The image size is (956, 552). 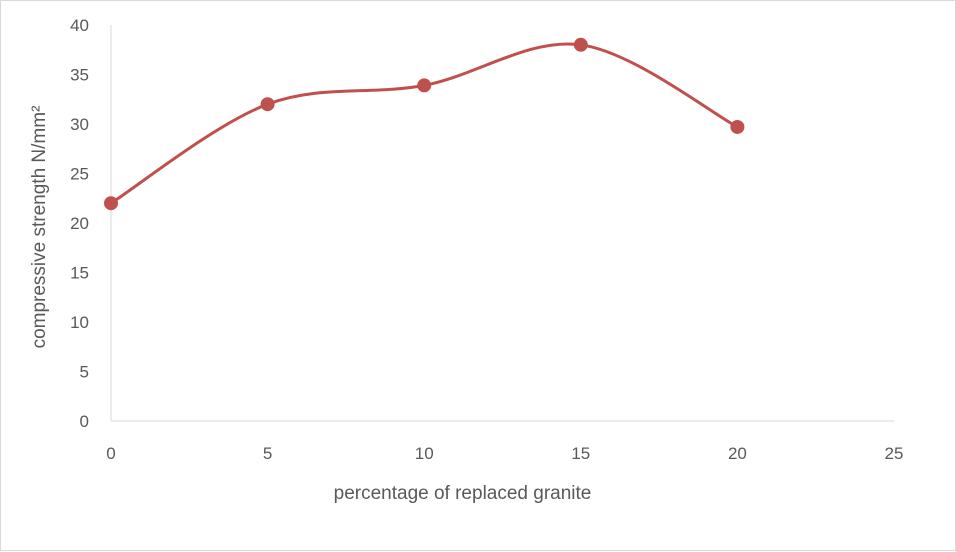 What do you see at coordinates (39, 227) in the screenshot?
I see `y-axis-title: compressive strength N/mm²` at bounding box center [39, 227].